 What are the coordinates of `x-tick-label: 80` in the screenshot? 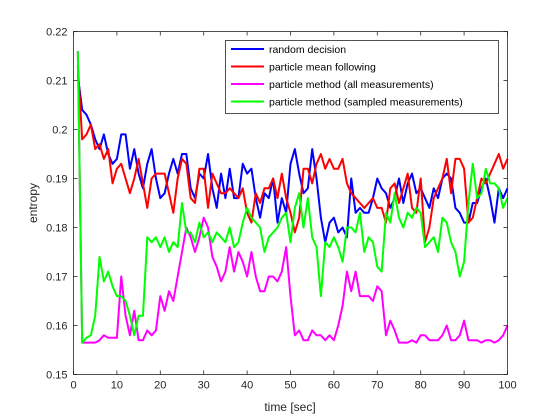 It's located at (421, 386).